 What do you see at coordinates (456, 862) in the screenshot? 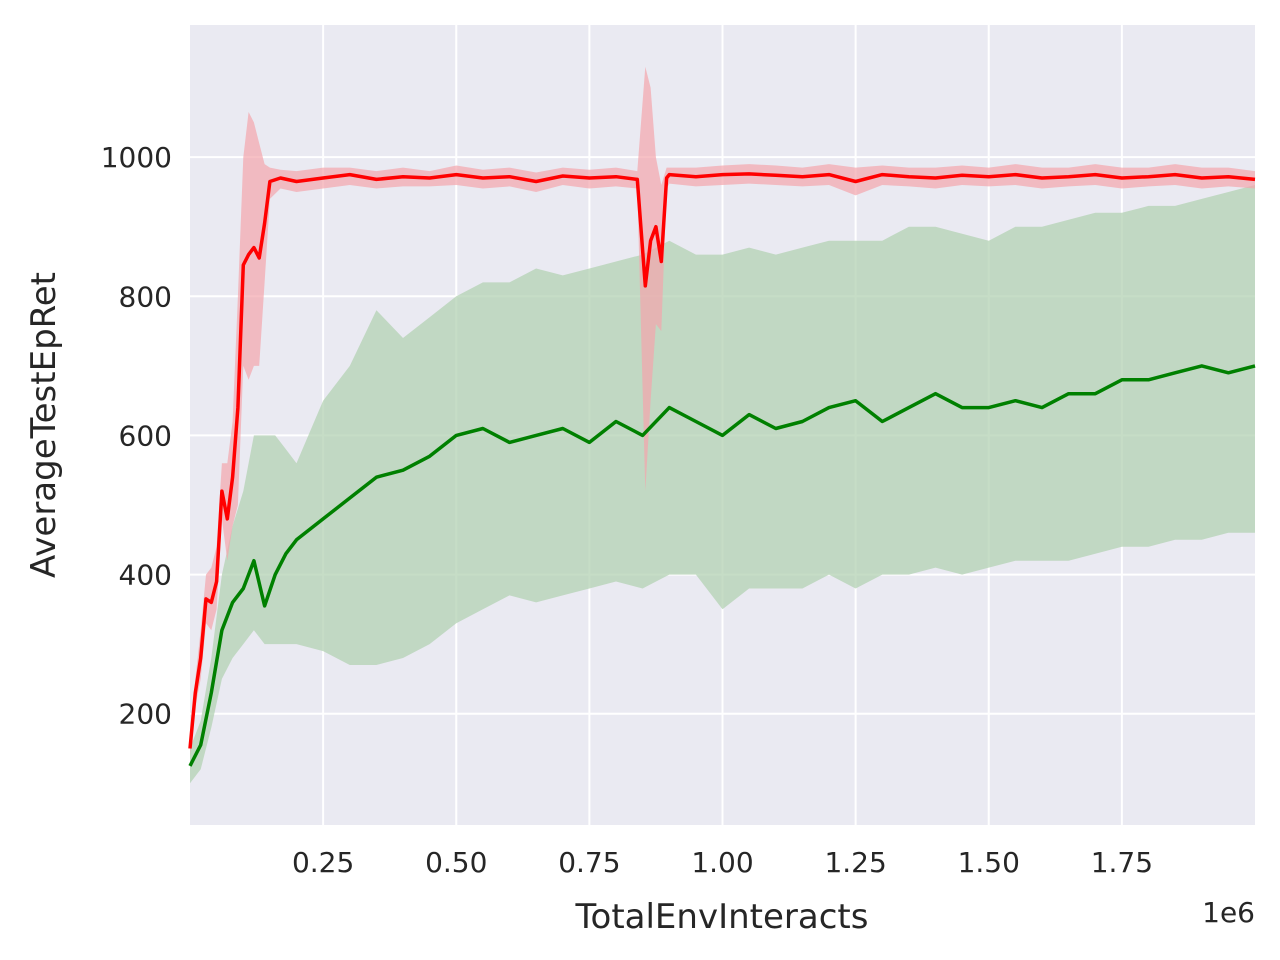
I see `x-tick-label: 0.50` at bounding box center [456, 862].